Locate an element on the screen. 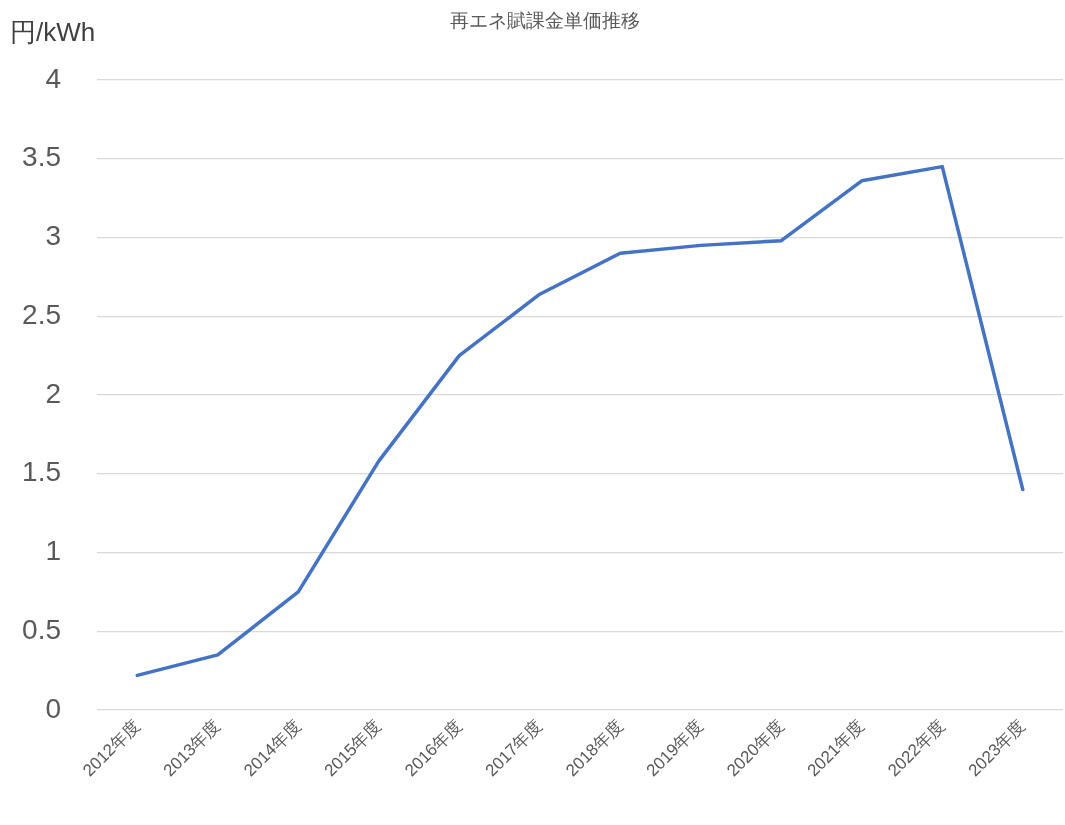  y-tick-label: 0 is located at coordinates (53, 708).